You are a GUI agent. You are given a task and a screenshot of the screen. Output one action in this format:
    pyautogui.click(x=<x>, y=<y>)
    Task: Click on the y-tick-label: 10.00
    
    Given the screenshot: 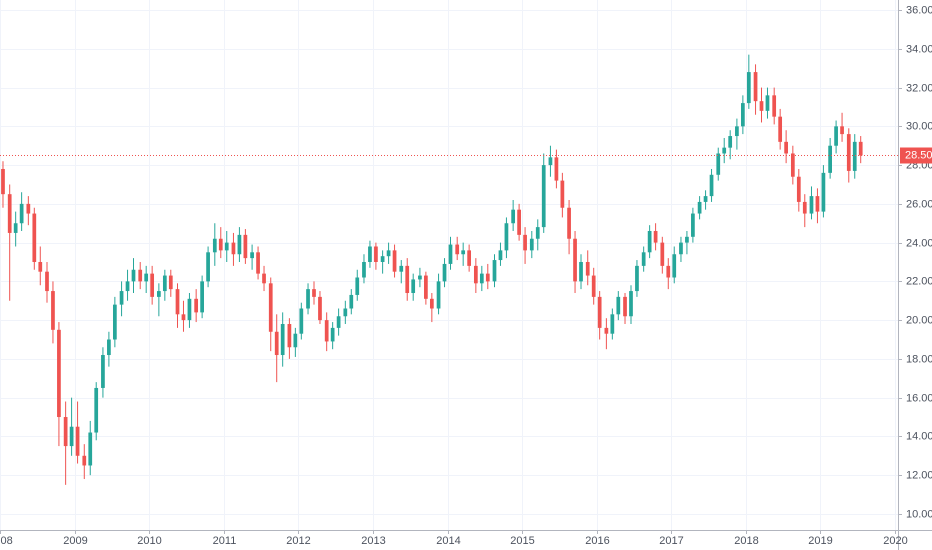 What is the action you would take?
    pyautogui.click(x=919, y=514)
    